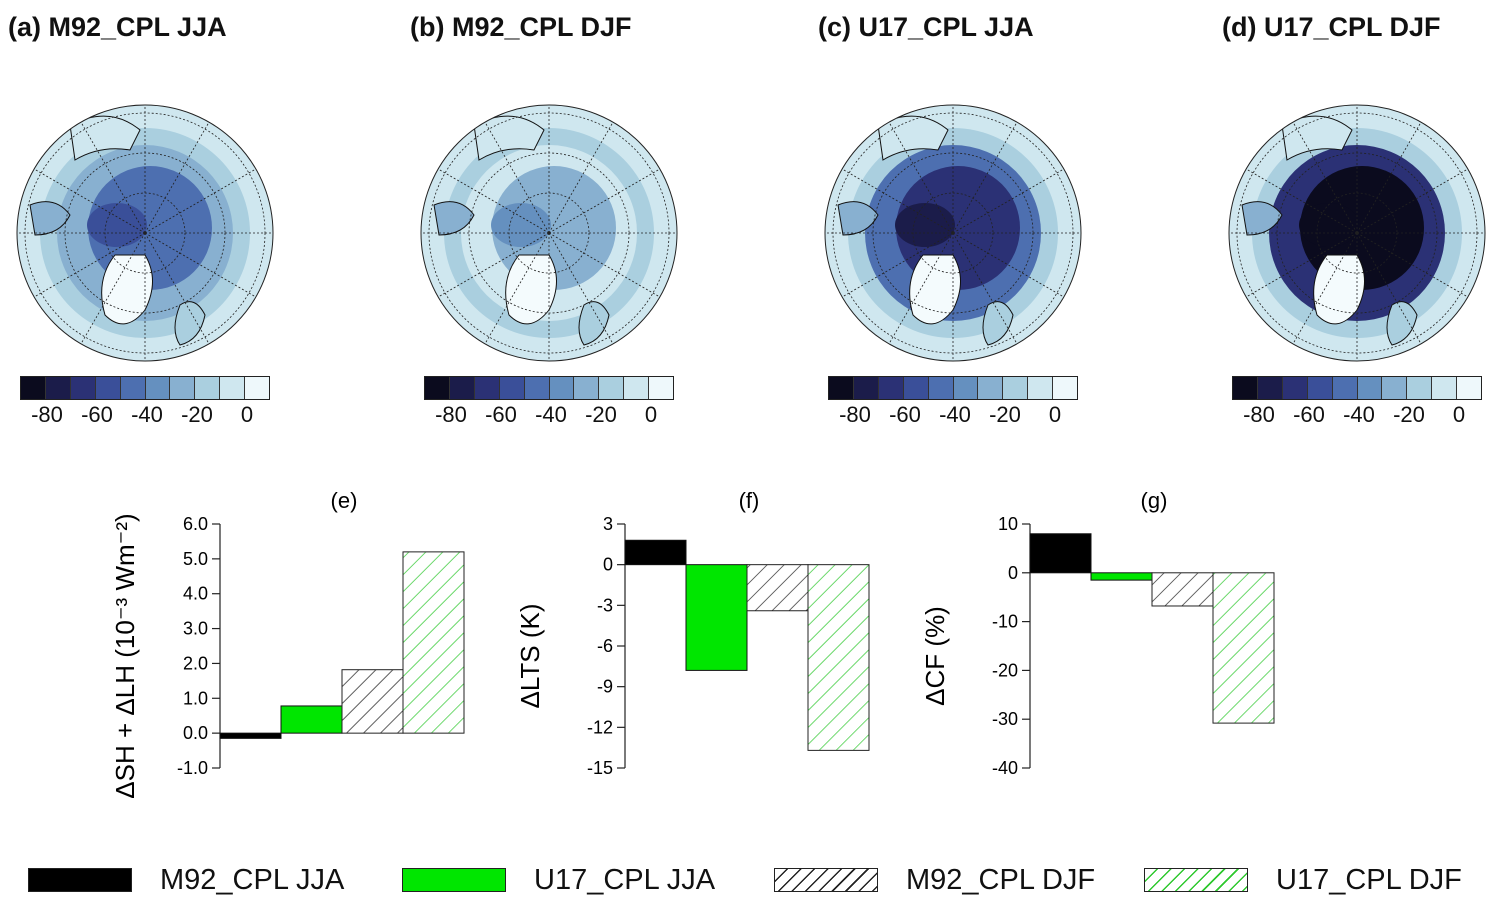 Image resolution: width=1500 pixels, height=904 pixels. What do you see at coordinates (608, 524) in the screenshot?
I see `y-tick-label: 3` at bounding box center [608, 524].